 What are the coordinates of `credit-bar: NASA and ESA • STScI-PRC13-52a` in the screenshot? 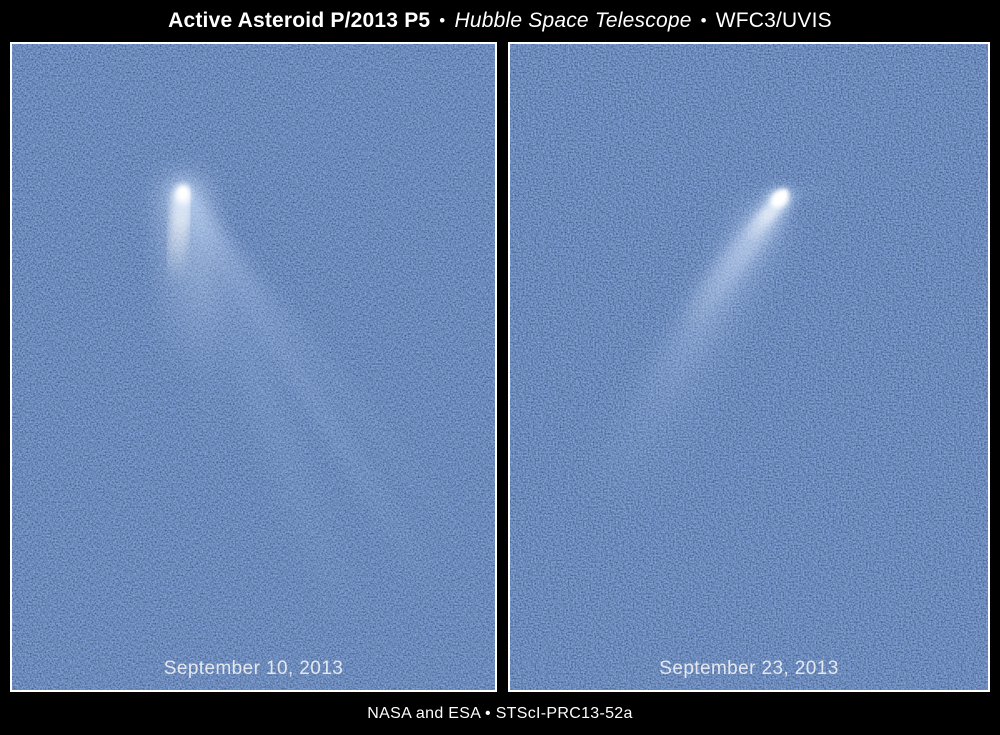 It's located at (500, 713).